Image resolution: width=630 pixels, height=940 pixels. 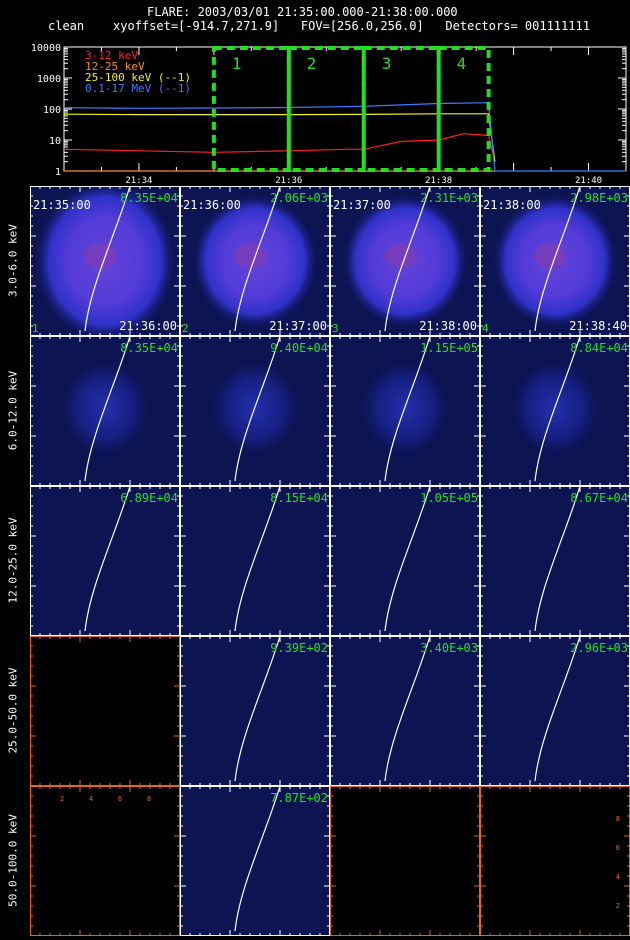 What do you see at coordinates (138, 88) in the screenshot?
I see `legend-entry: 0.1-17 MeV (--1)` at bounding box center [138, 88].